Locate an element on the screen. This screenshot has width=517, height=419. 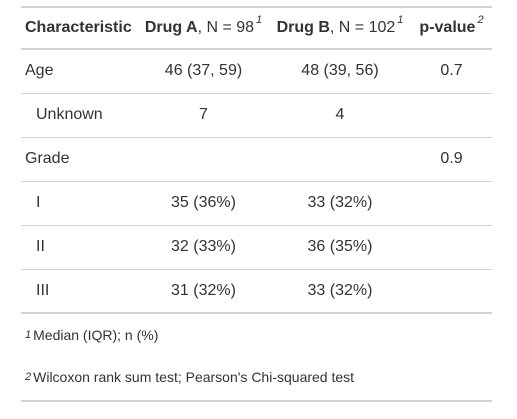
footnote: 1 Median (IQR); n (%) is located at coordinates (92, 335).